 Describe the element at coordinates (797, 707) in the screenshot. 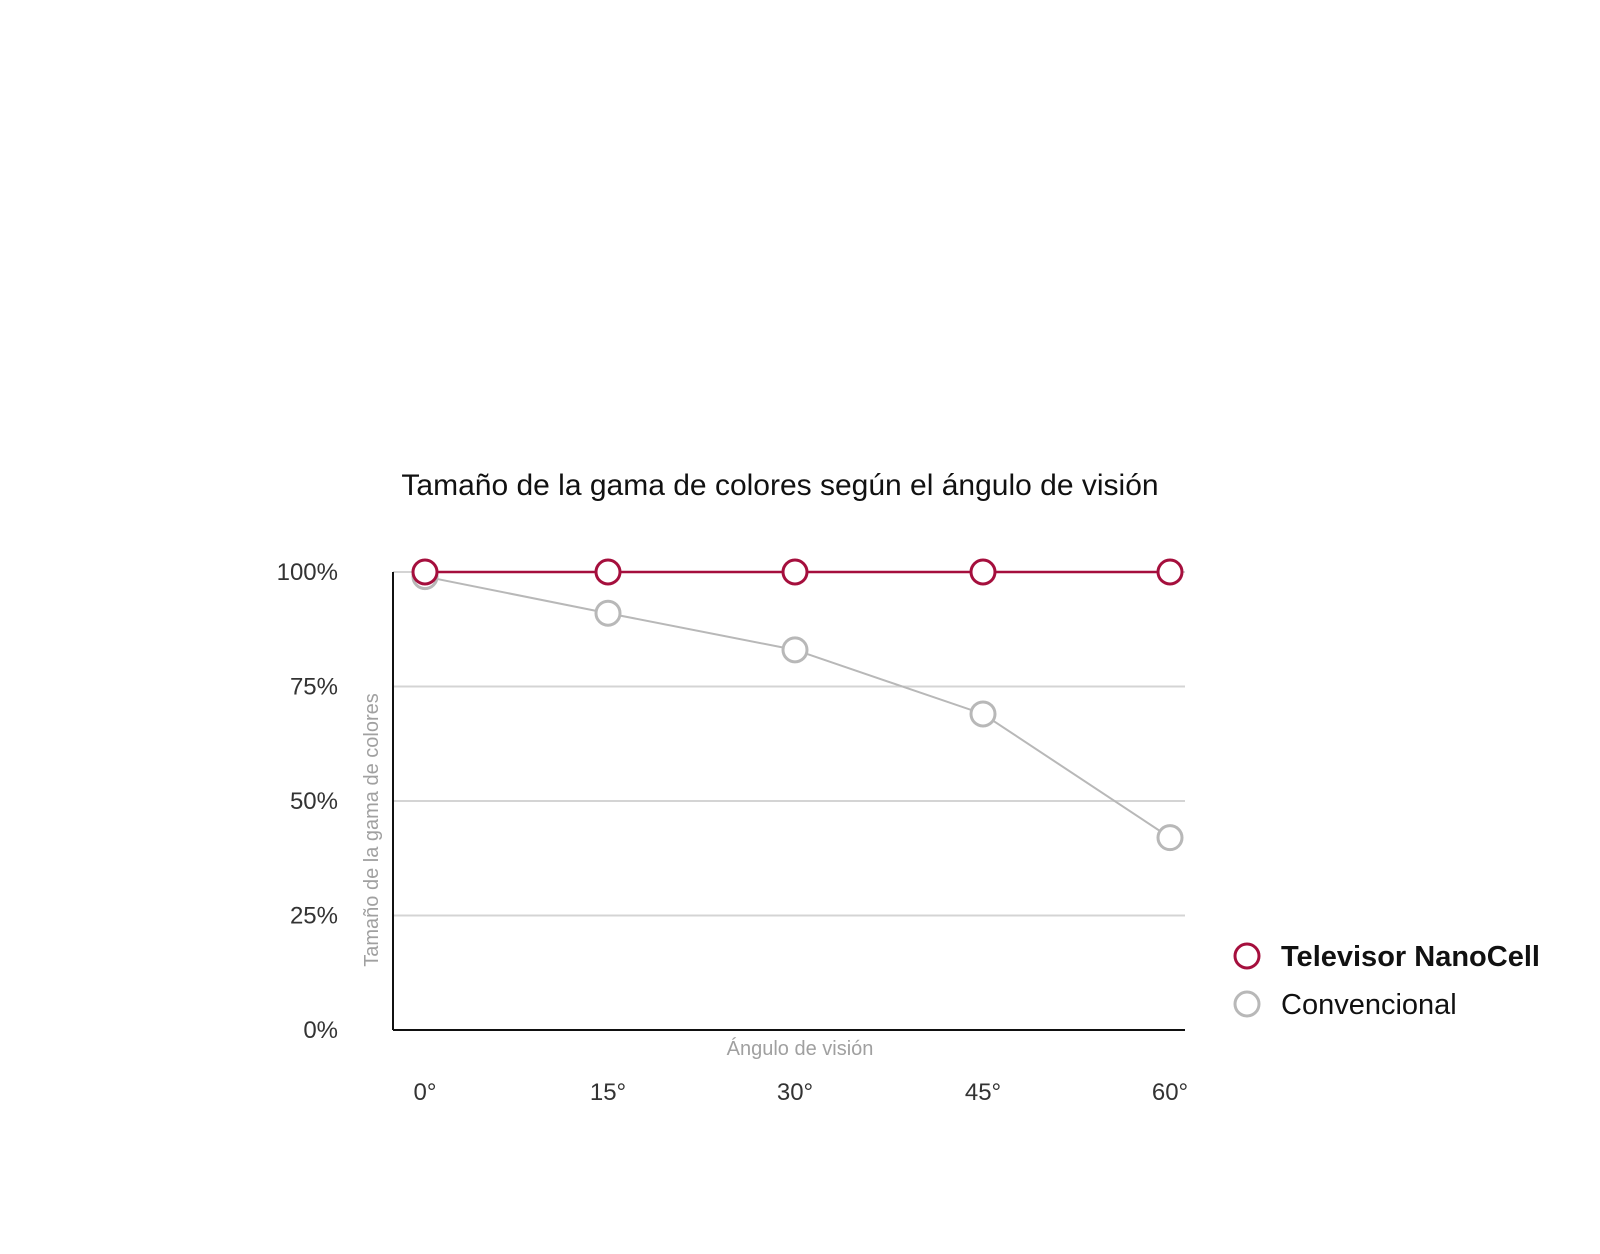

I see `series-line-convencional` at that location.